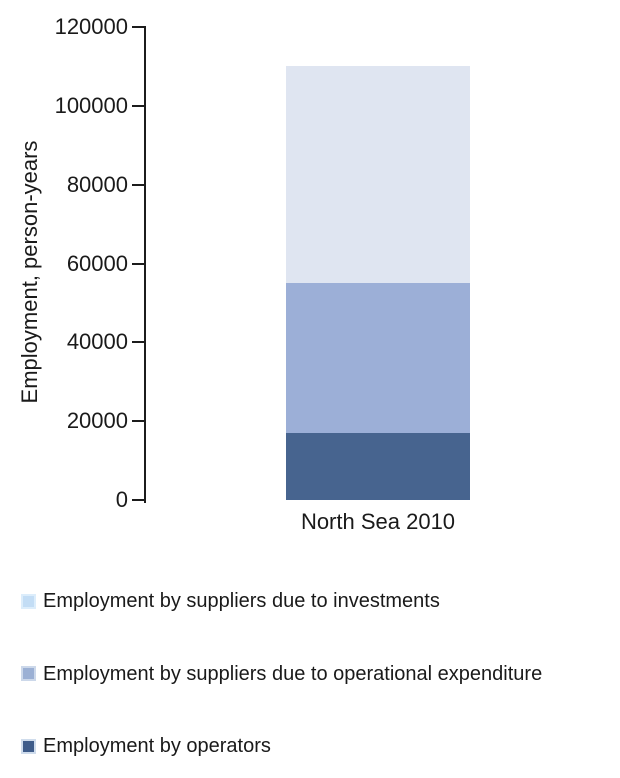  What do you see at coordinates (145, 264) in the screenshot?
I see `y-axis-line` at bounding box center [145, 264].